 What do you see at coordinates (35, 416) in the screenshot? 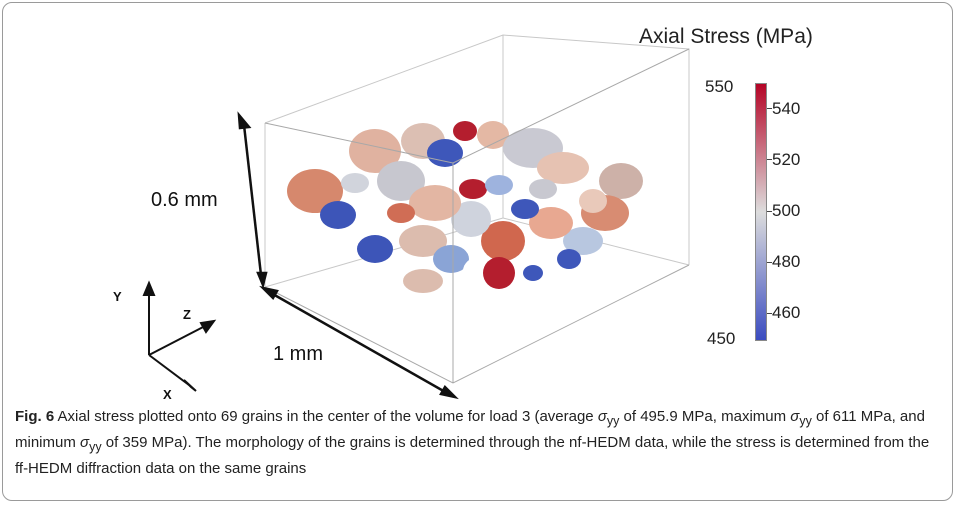
I see `figure-label: Fig. 6` at bounding box center [35, 416].